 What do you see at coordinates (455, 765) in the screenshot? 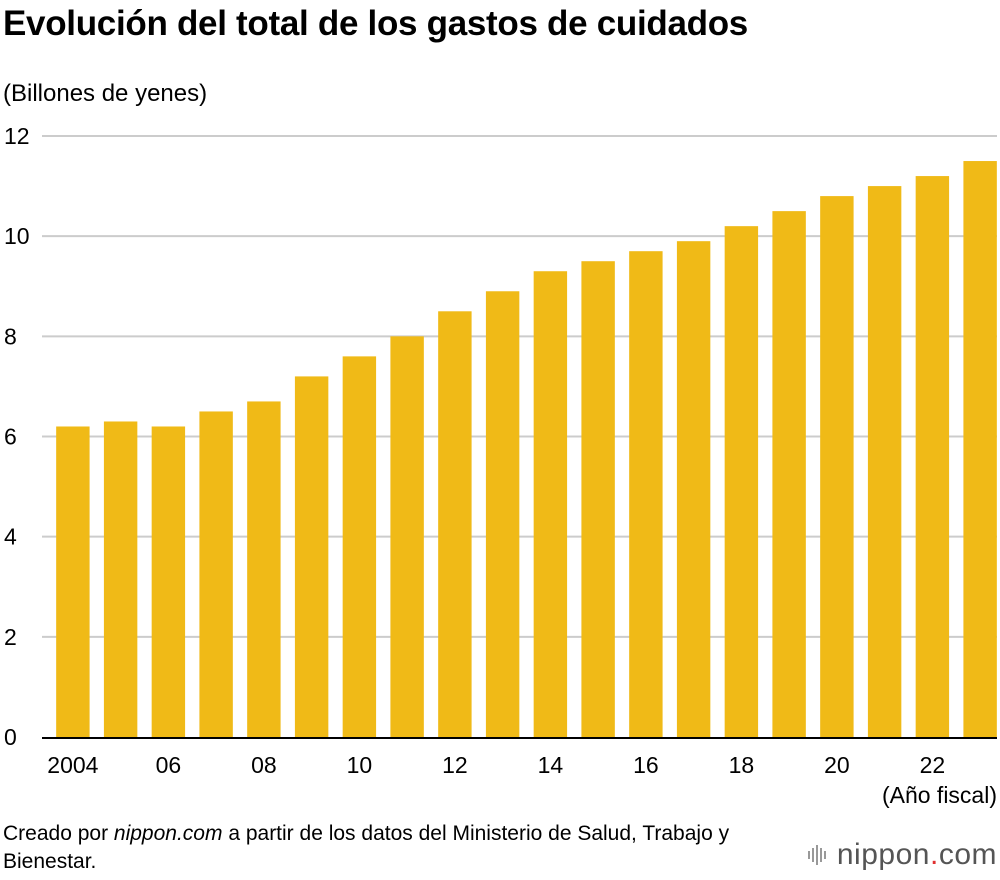
I see `x-tick-label: 12` at bounding box center [455, 765].